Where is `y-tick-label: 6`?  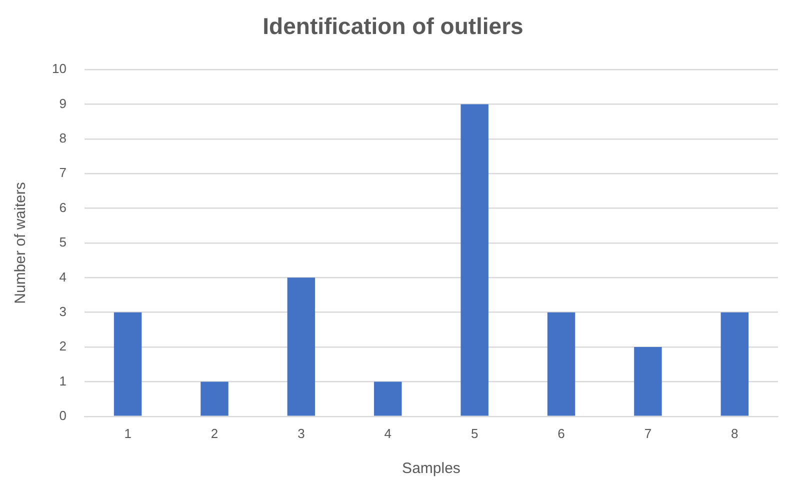
y-tick-label: 6 is located at coordinates (62, 207).